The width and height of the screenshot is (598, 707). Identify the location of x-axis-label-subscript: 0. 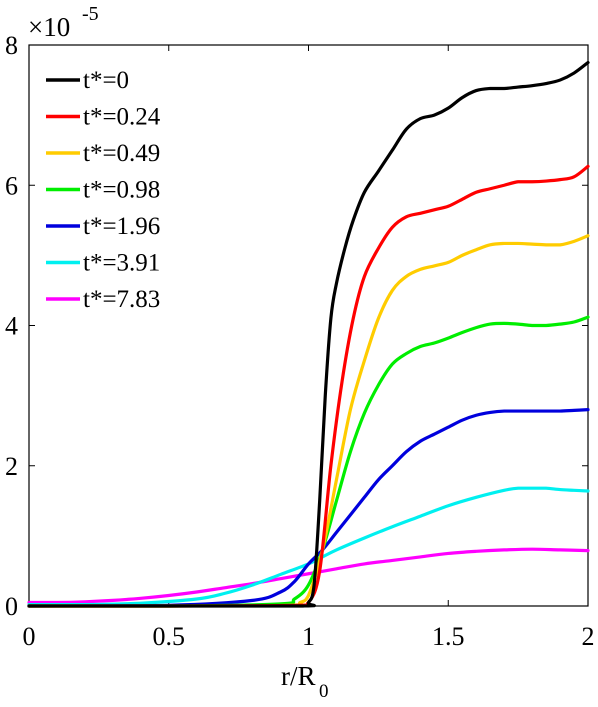
(324, 691).